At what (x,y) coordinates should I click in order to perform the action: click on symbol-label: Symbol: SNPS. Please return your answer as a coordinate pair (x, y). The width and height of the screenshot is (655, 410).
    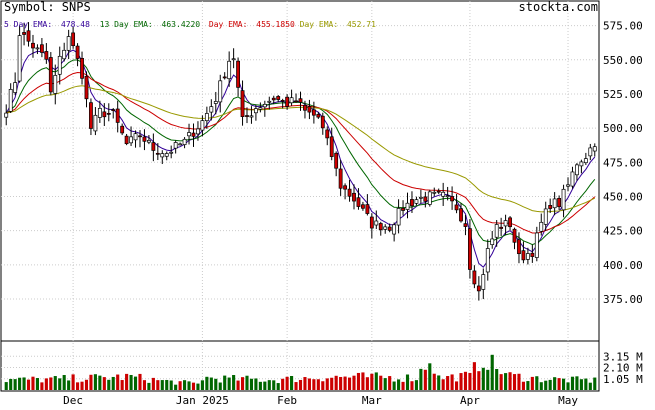
    Looking at the image, I should click on (47, 7).